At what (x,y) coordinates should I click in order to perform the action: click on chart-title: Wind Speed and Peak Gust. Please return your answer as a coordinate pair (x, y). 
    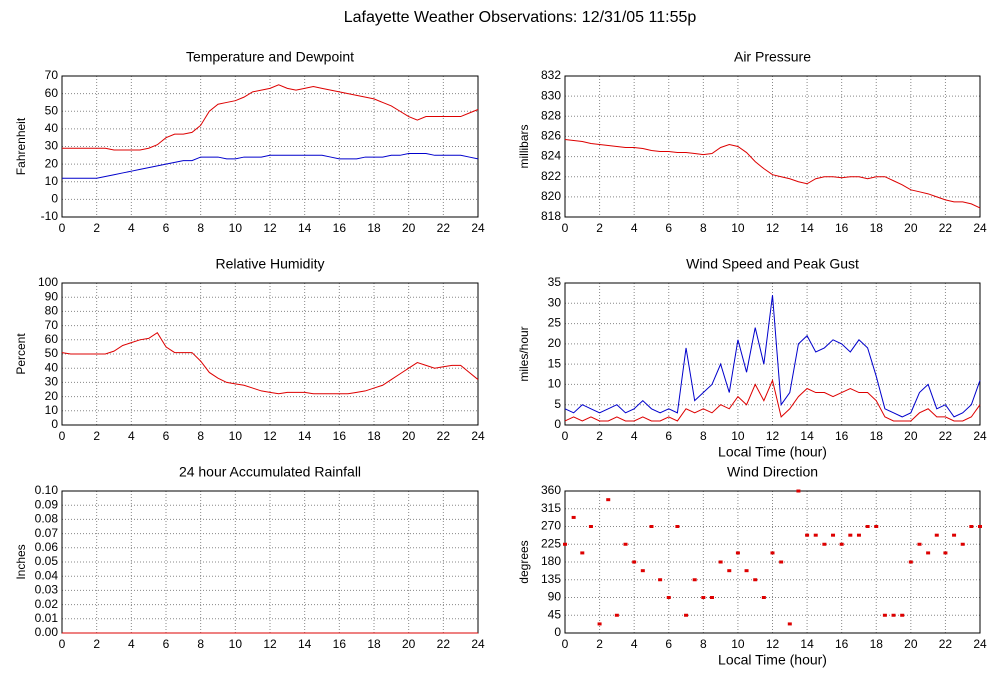
    Looking at the image, I should click on (772, 264).